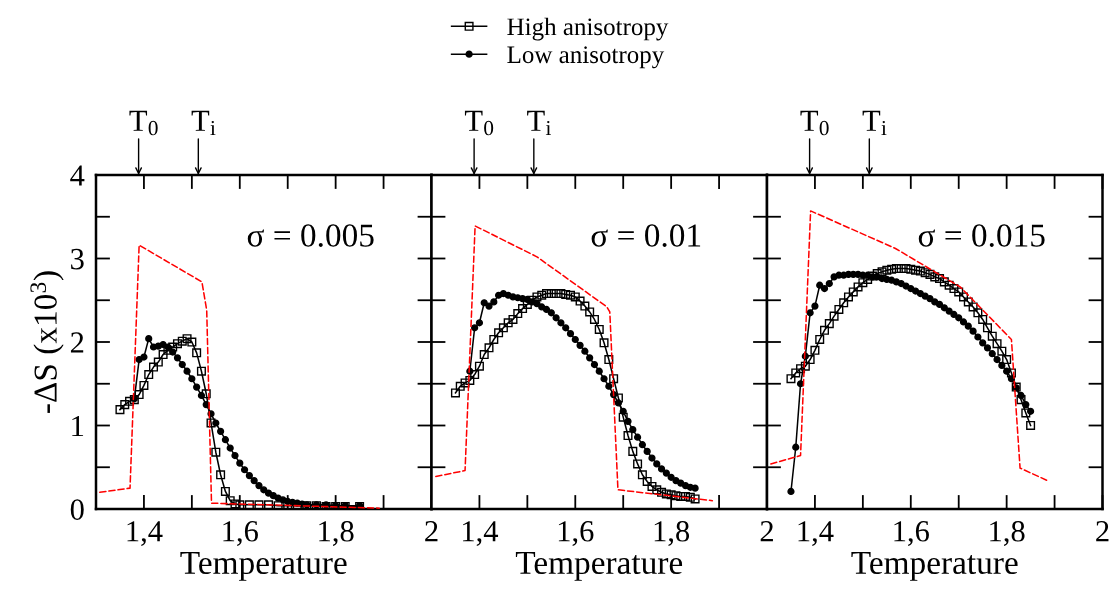 This screenshot has height=594, width=1120. What do you see at coordinates (78, 426) in the screenshot?
I see `y-tick-label: 1` at bounding box center [78, 426].